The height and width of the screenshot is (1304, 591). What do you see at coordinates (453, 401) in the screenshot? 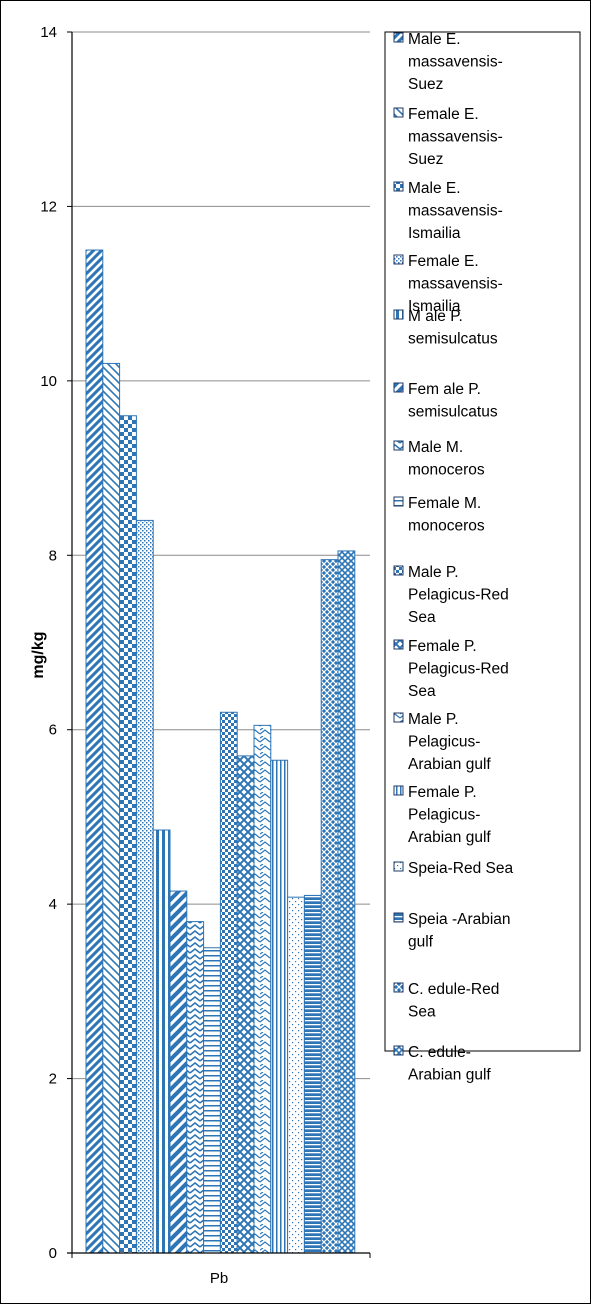
I see `legend-entry: Fem ale P. semisulcatus` at bounding box center [453, 401].